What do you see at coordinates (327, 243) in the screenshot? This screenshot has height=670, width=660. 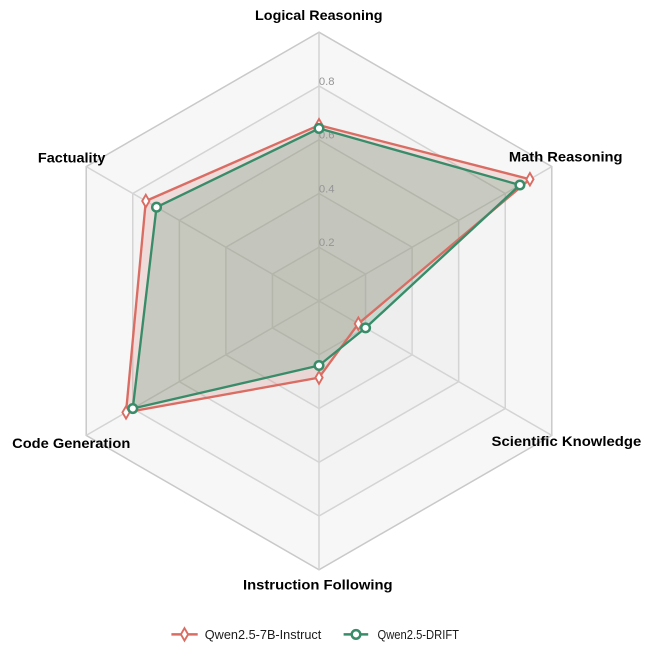 I see `svg-text: 0.2` at bounding box center [327, 243].